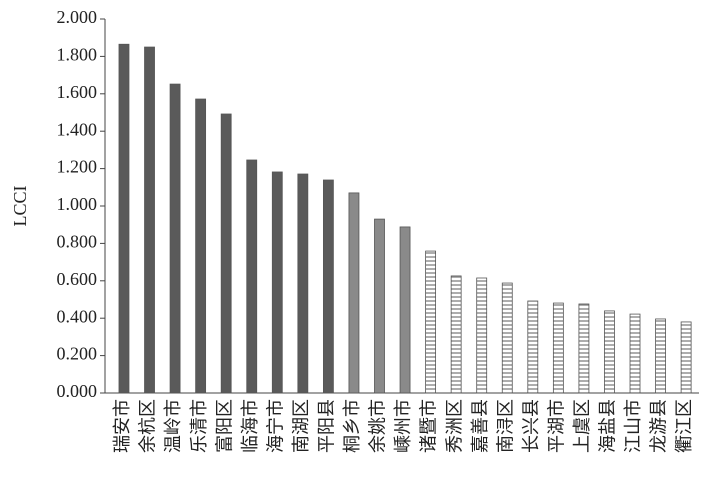  I want to click on x-tick-label: 上虞区, so click(582, 426).